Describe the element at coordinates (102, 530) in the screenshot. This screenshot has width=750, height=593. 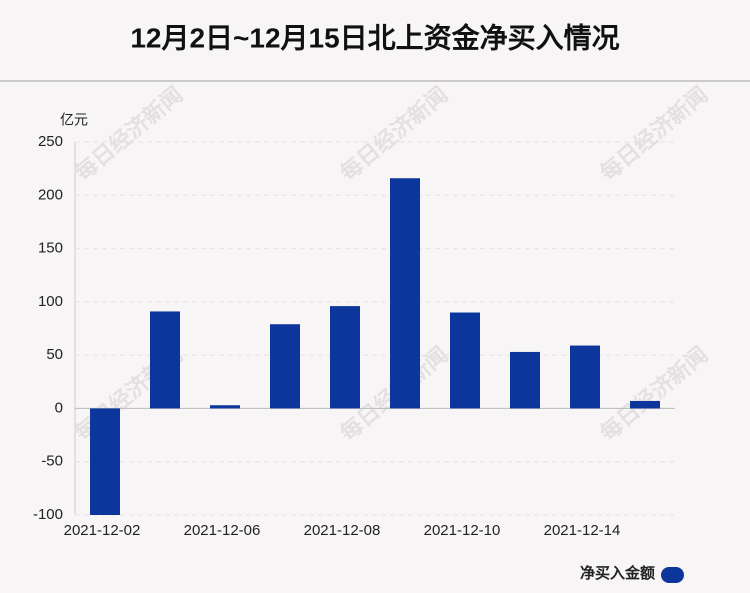
I see `x-tick-label: 2021-12-02` at that location.